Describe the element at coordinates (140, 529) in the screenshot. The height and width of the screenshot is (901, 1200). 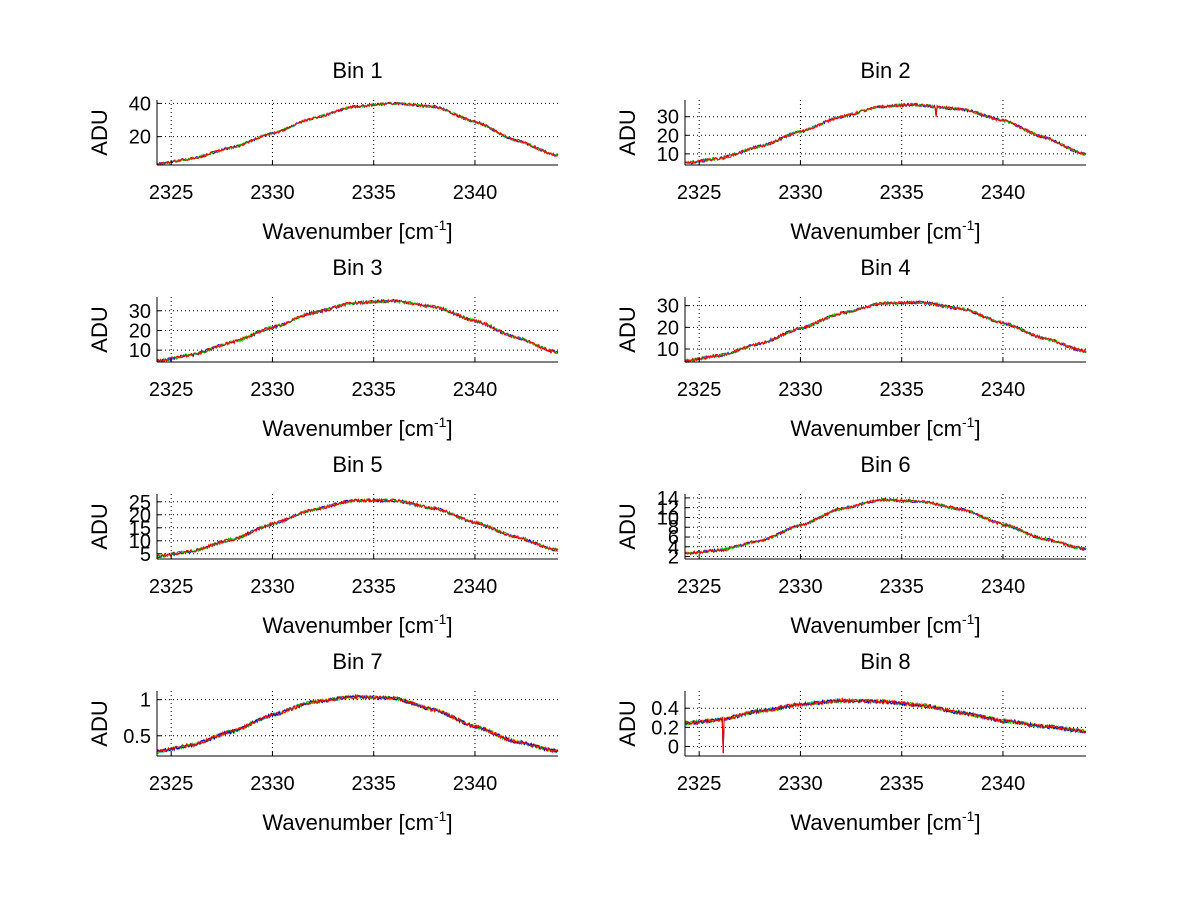
I see `y-tick-label: 15` at that location.